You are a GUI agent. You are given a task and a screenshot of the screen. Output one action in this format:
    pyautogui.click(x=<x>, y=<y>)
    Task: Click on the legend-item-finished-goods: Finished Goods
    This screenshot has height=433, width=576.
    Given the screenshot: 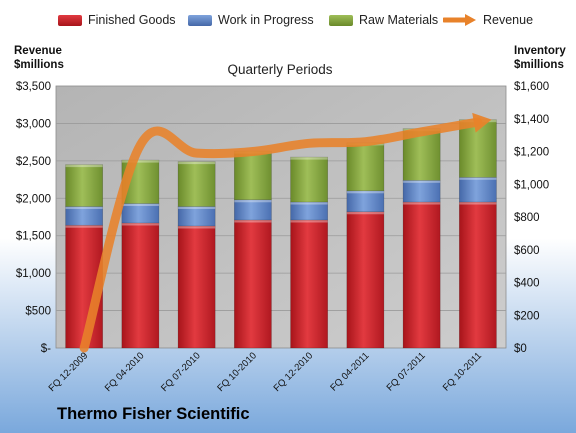 What is the action you would take?
    pyautogui.click(x=117, y=20)
    